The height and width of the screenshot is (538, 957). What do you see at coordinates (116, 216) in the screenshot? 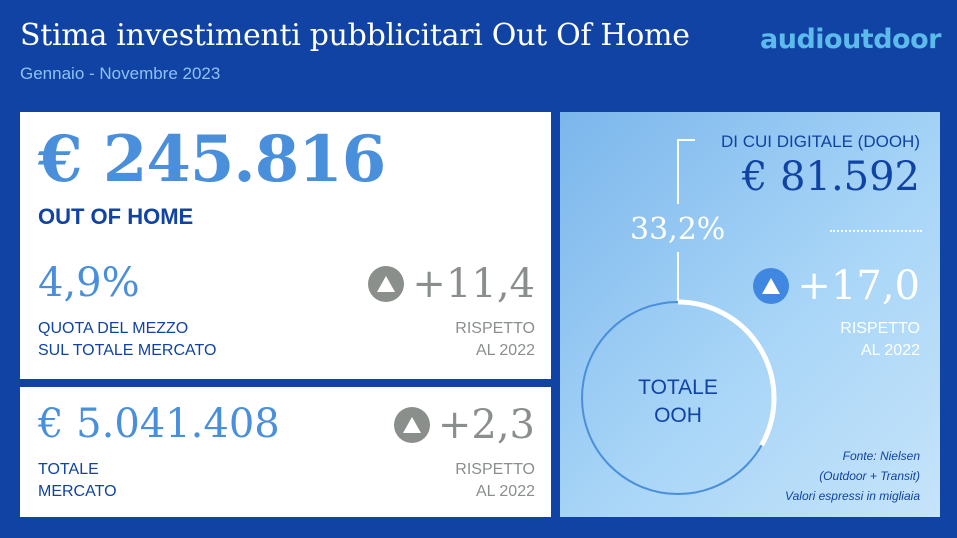
I see `ooh-label: OUT OF HOME` at bounding box center [116, 216].